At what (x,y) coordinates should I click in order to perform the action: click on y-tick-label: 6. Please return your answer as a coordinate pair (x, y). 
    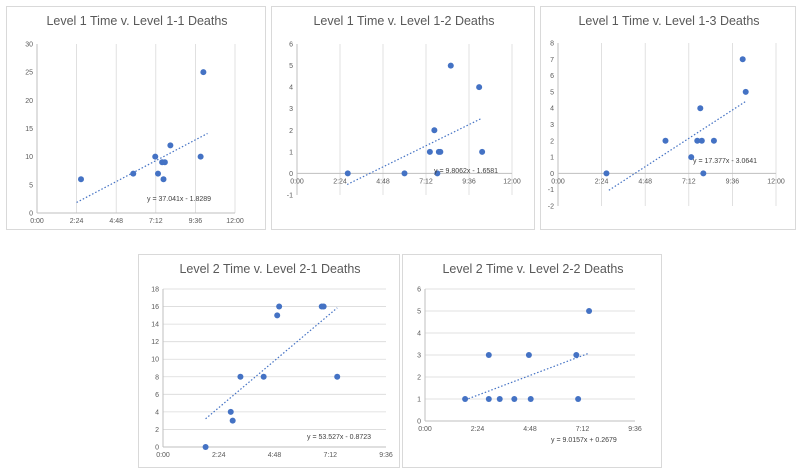
    Looking at the image, I should click on (552, 76).